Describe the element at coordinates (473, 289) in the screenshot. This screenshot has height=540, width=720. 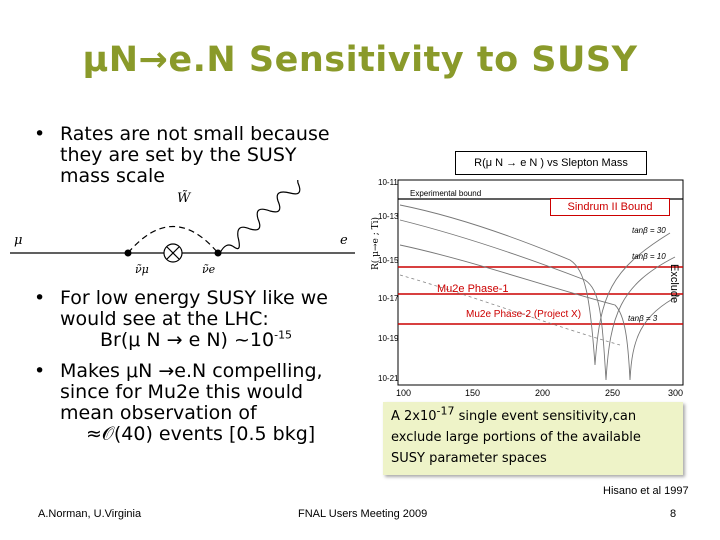
I see `mu2e-phase1-label: Mu2e Phase-1` at that location.